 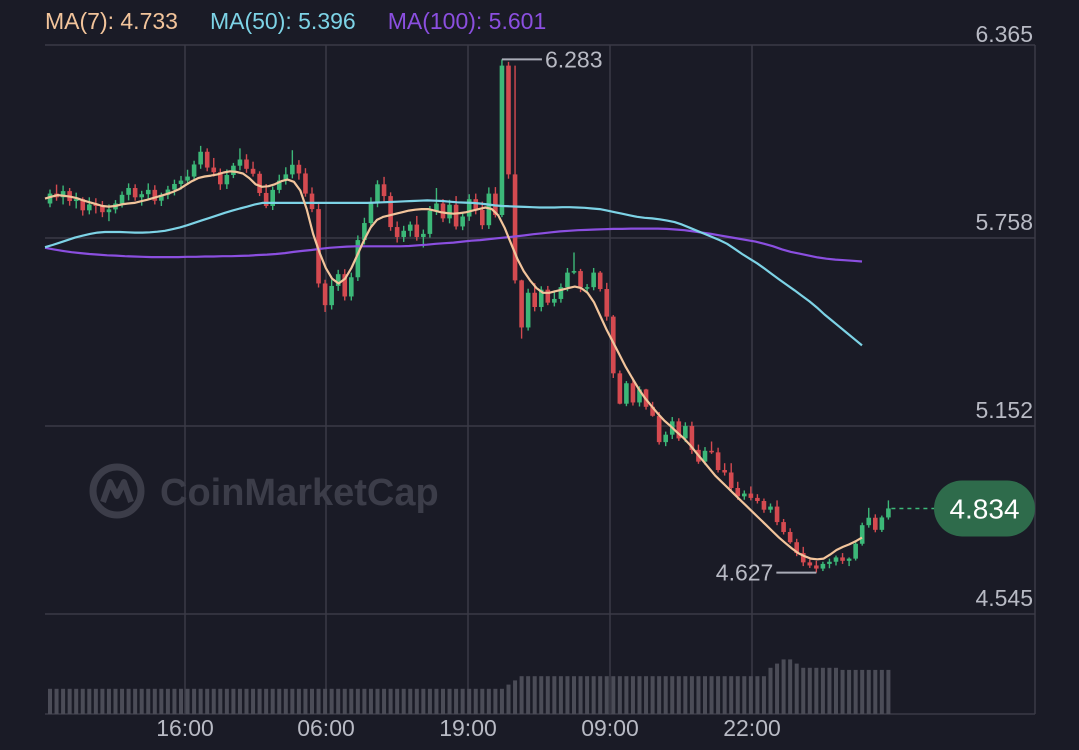 I want to click on candle-body, so click(x=869, y=521).